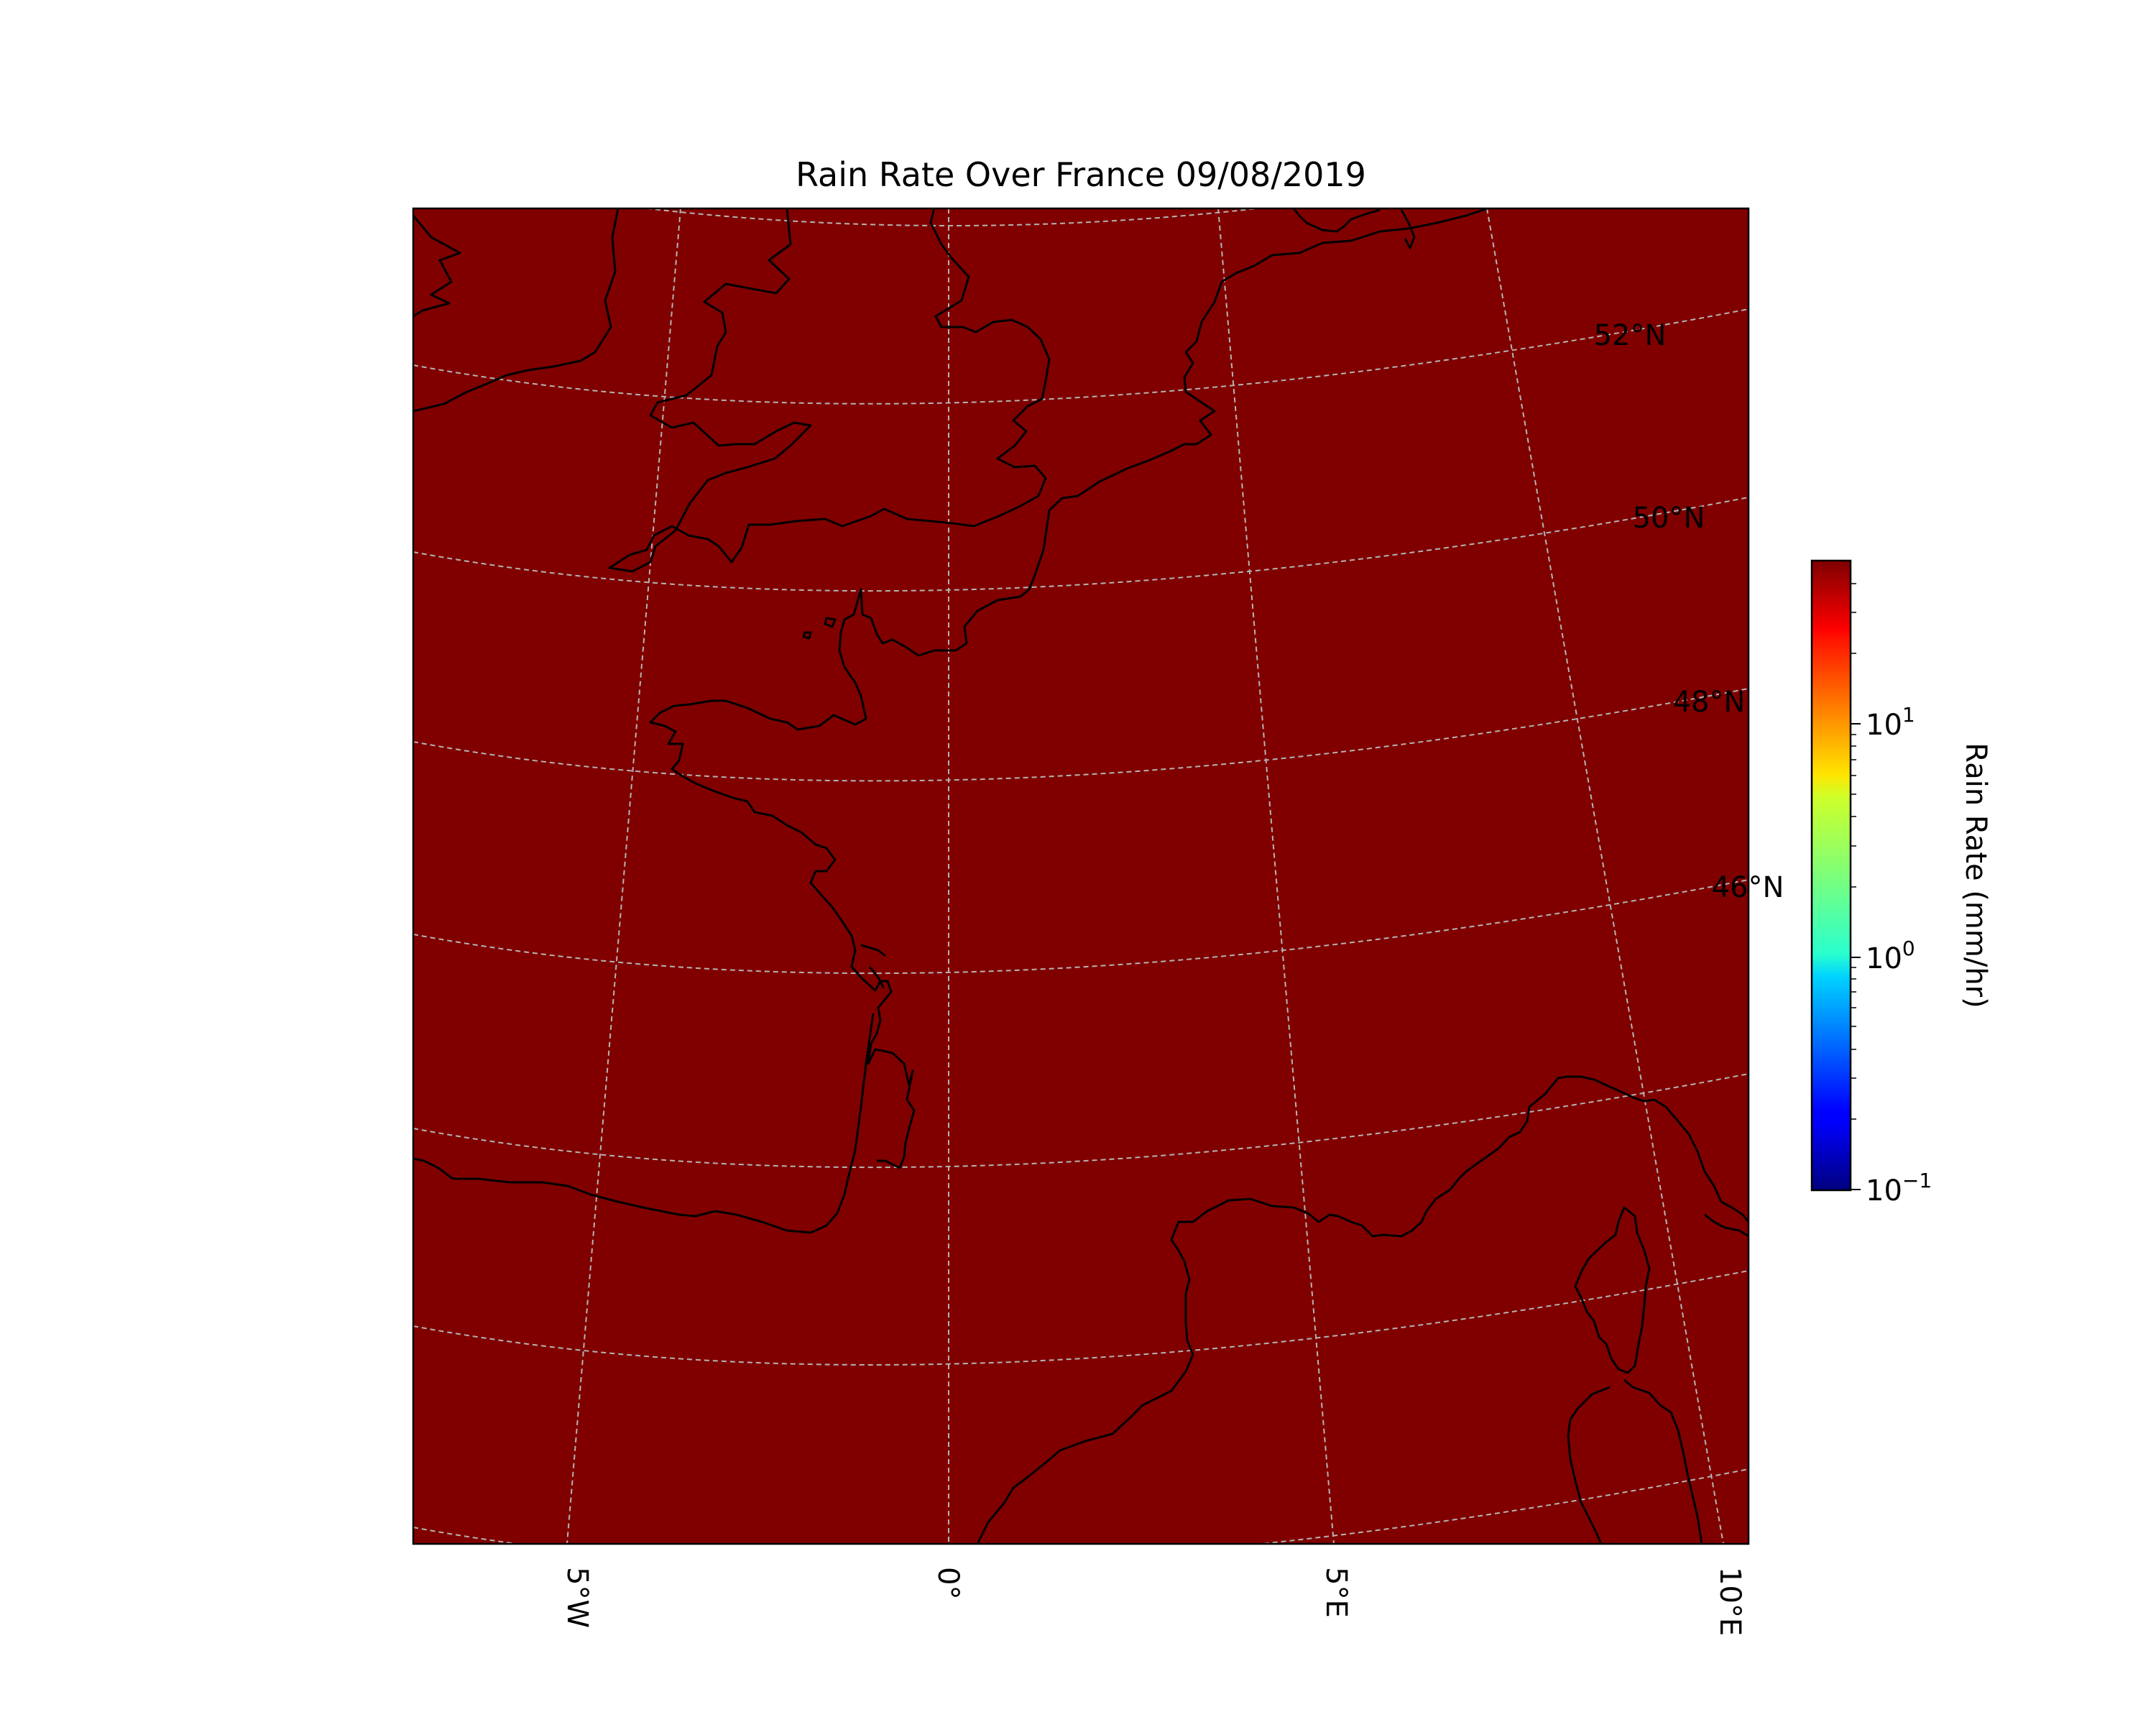  Describe the element at coordinates (1663, 1461) in the screenshot. I see `sardinia-coast` at that location.